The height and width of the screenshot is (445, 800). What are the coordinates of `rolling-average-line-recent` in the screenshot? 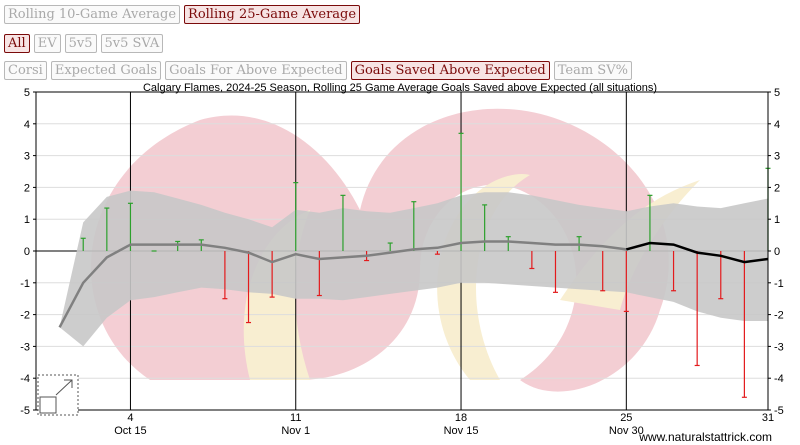 It's located at (697, 252).